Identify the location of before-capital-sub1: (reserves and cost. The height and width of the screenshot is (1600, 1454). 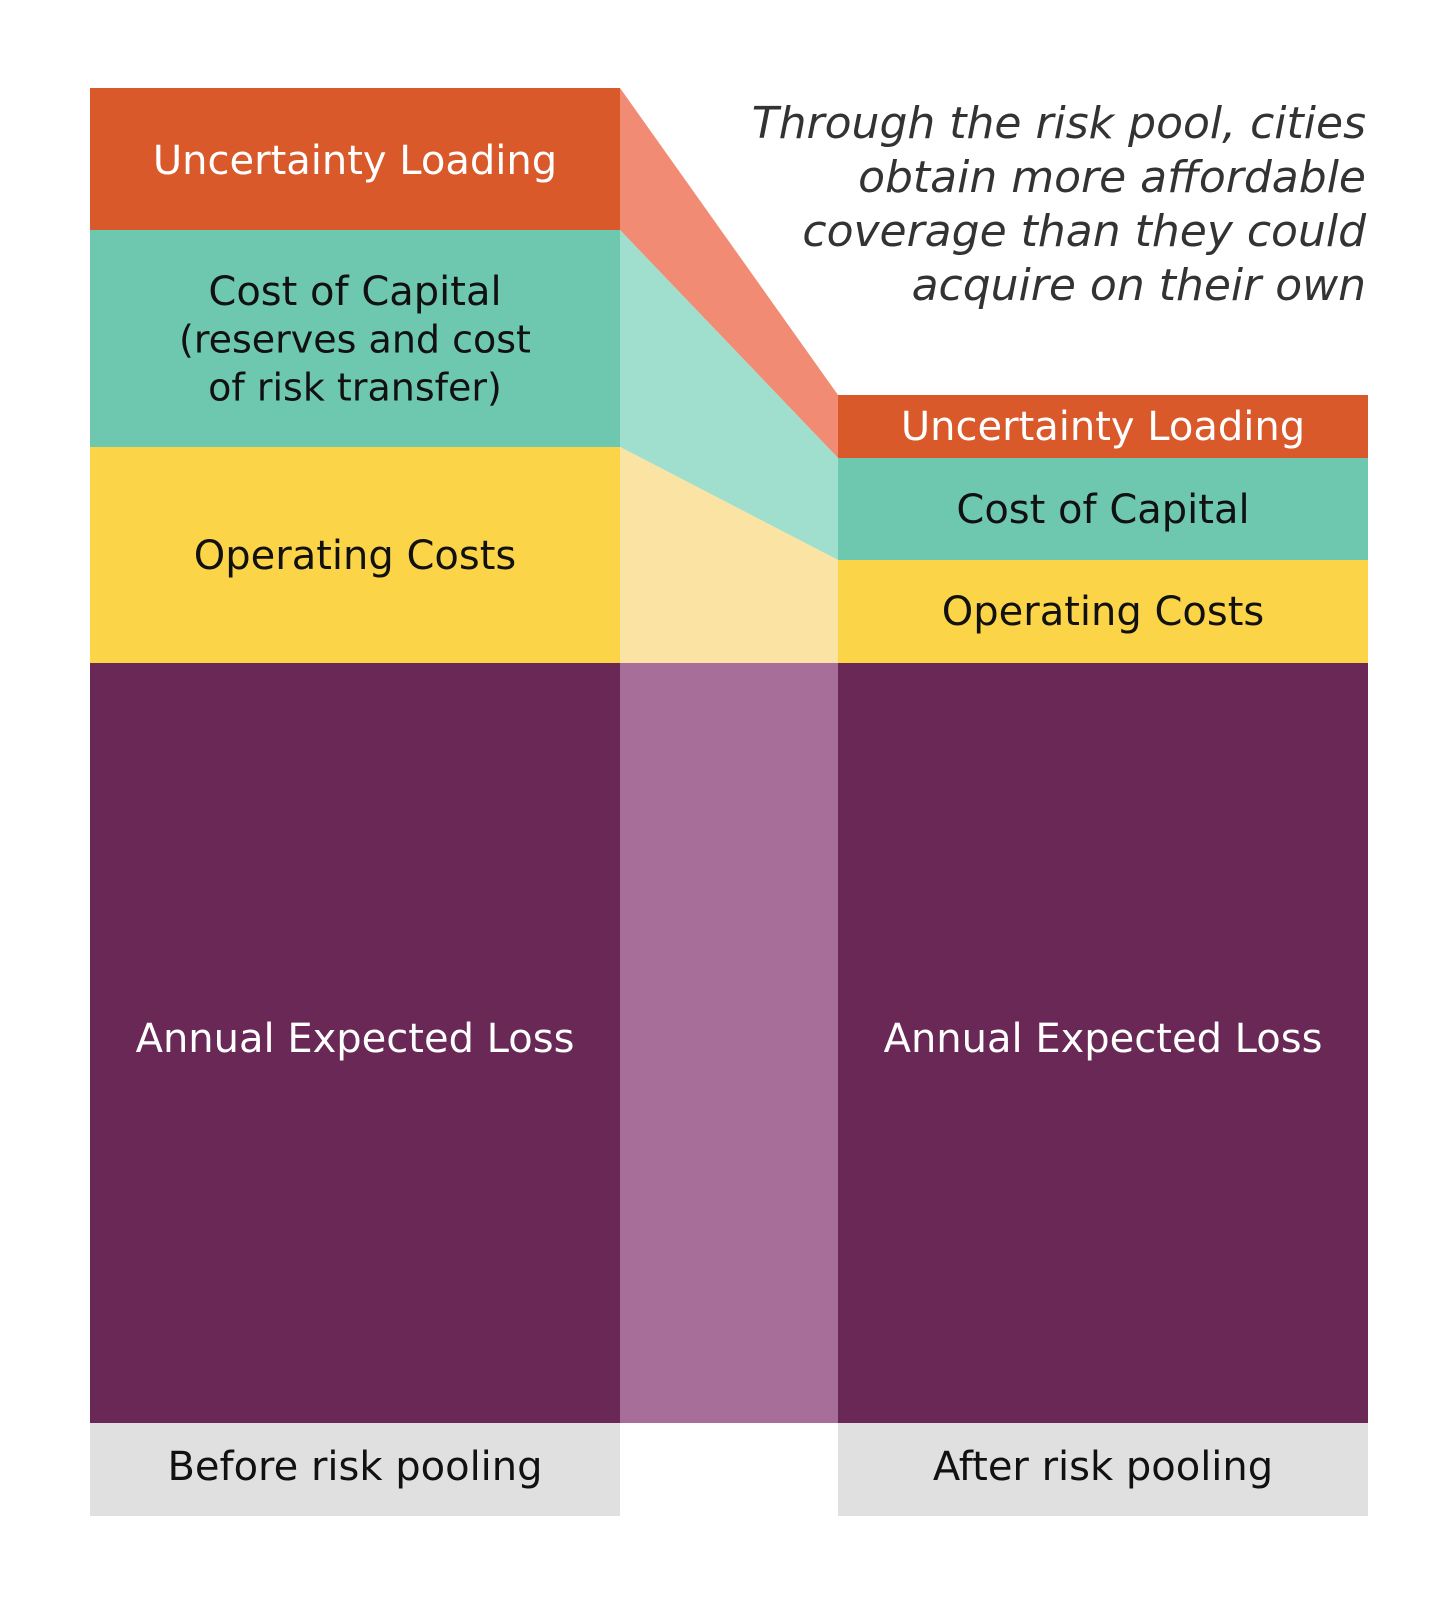
(355, 340).